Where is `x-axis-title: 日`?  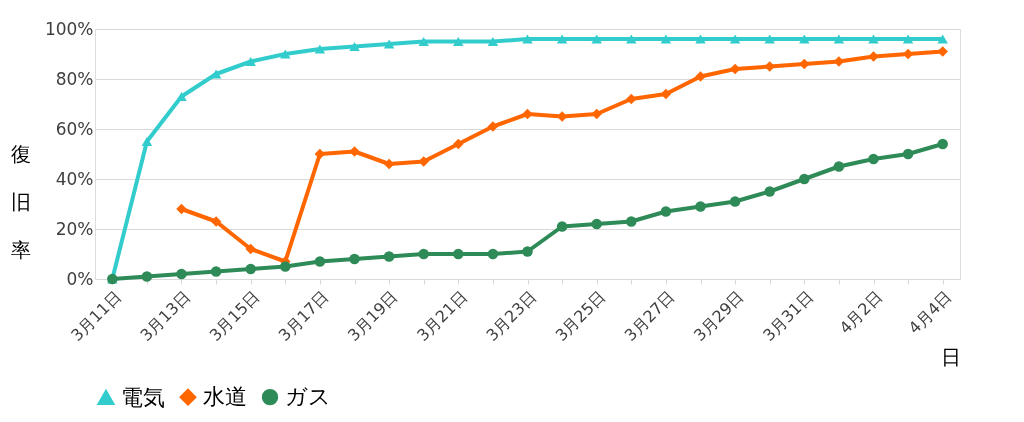
x-axis-title: 日 is located at coordinates (950, 357).